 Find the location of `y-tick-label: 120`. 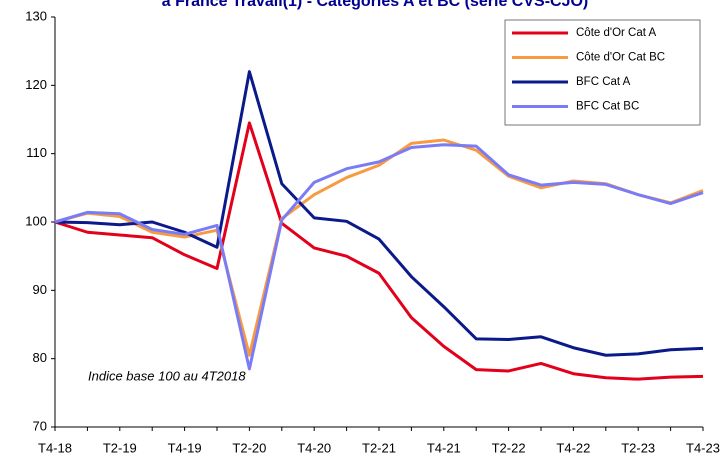

y-tick-label: 120 is located at coordinates (36, 84).